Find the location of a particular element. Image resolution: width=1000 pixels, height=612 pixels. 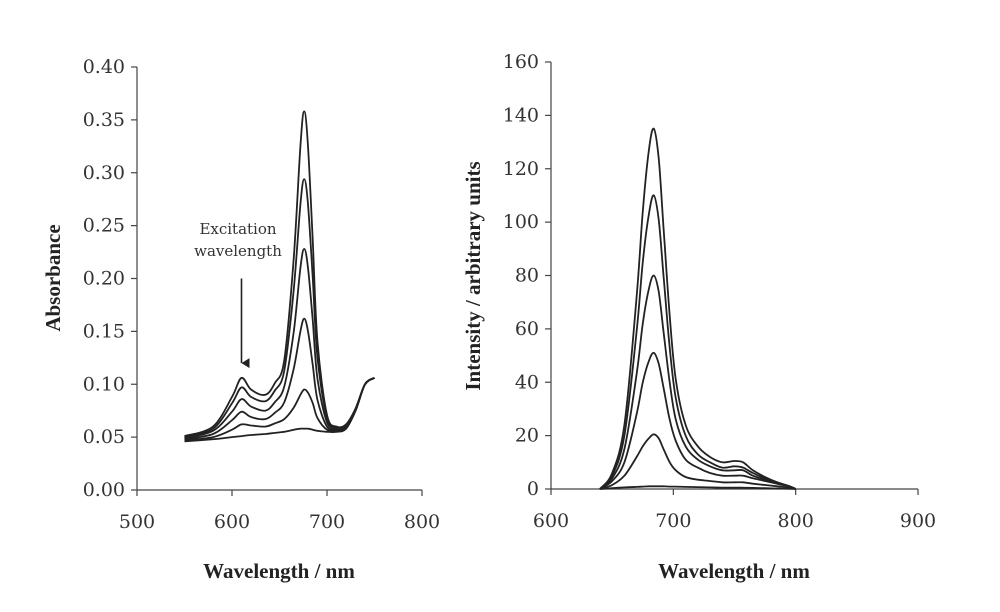

y-tick-label: 0 is located at coordinates (533, 489).